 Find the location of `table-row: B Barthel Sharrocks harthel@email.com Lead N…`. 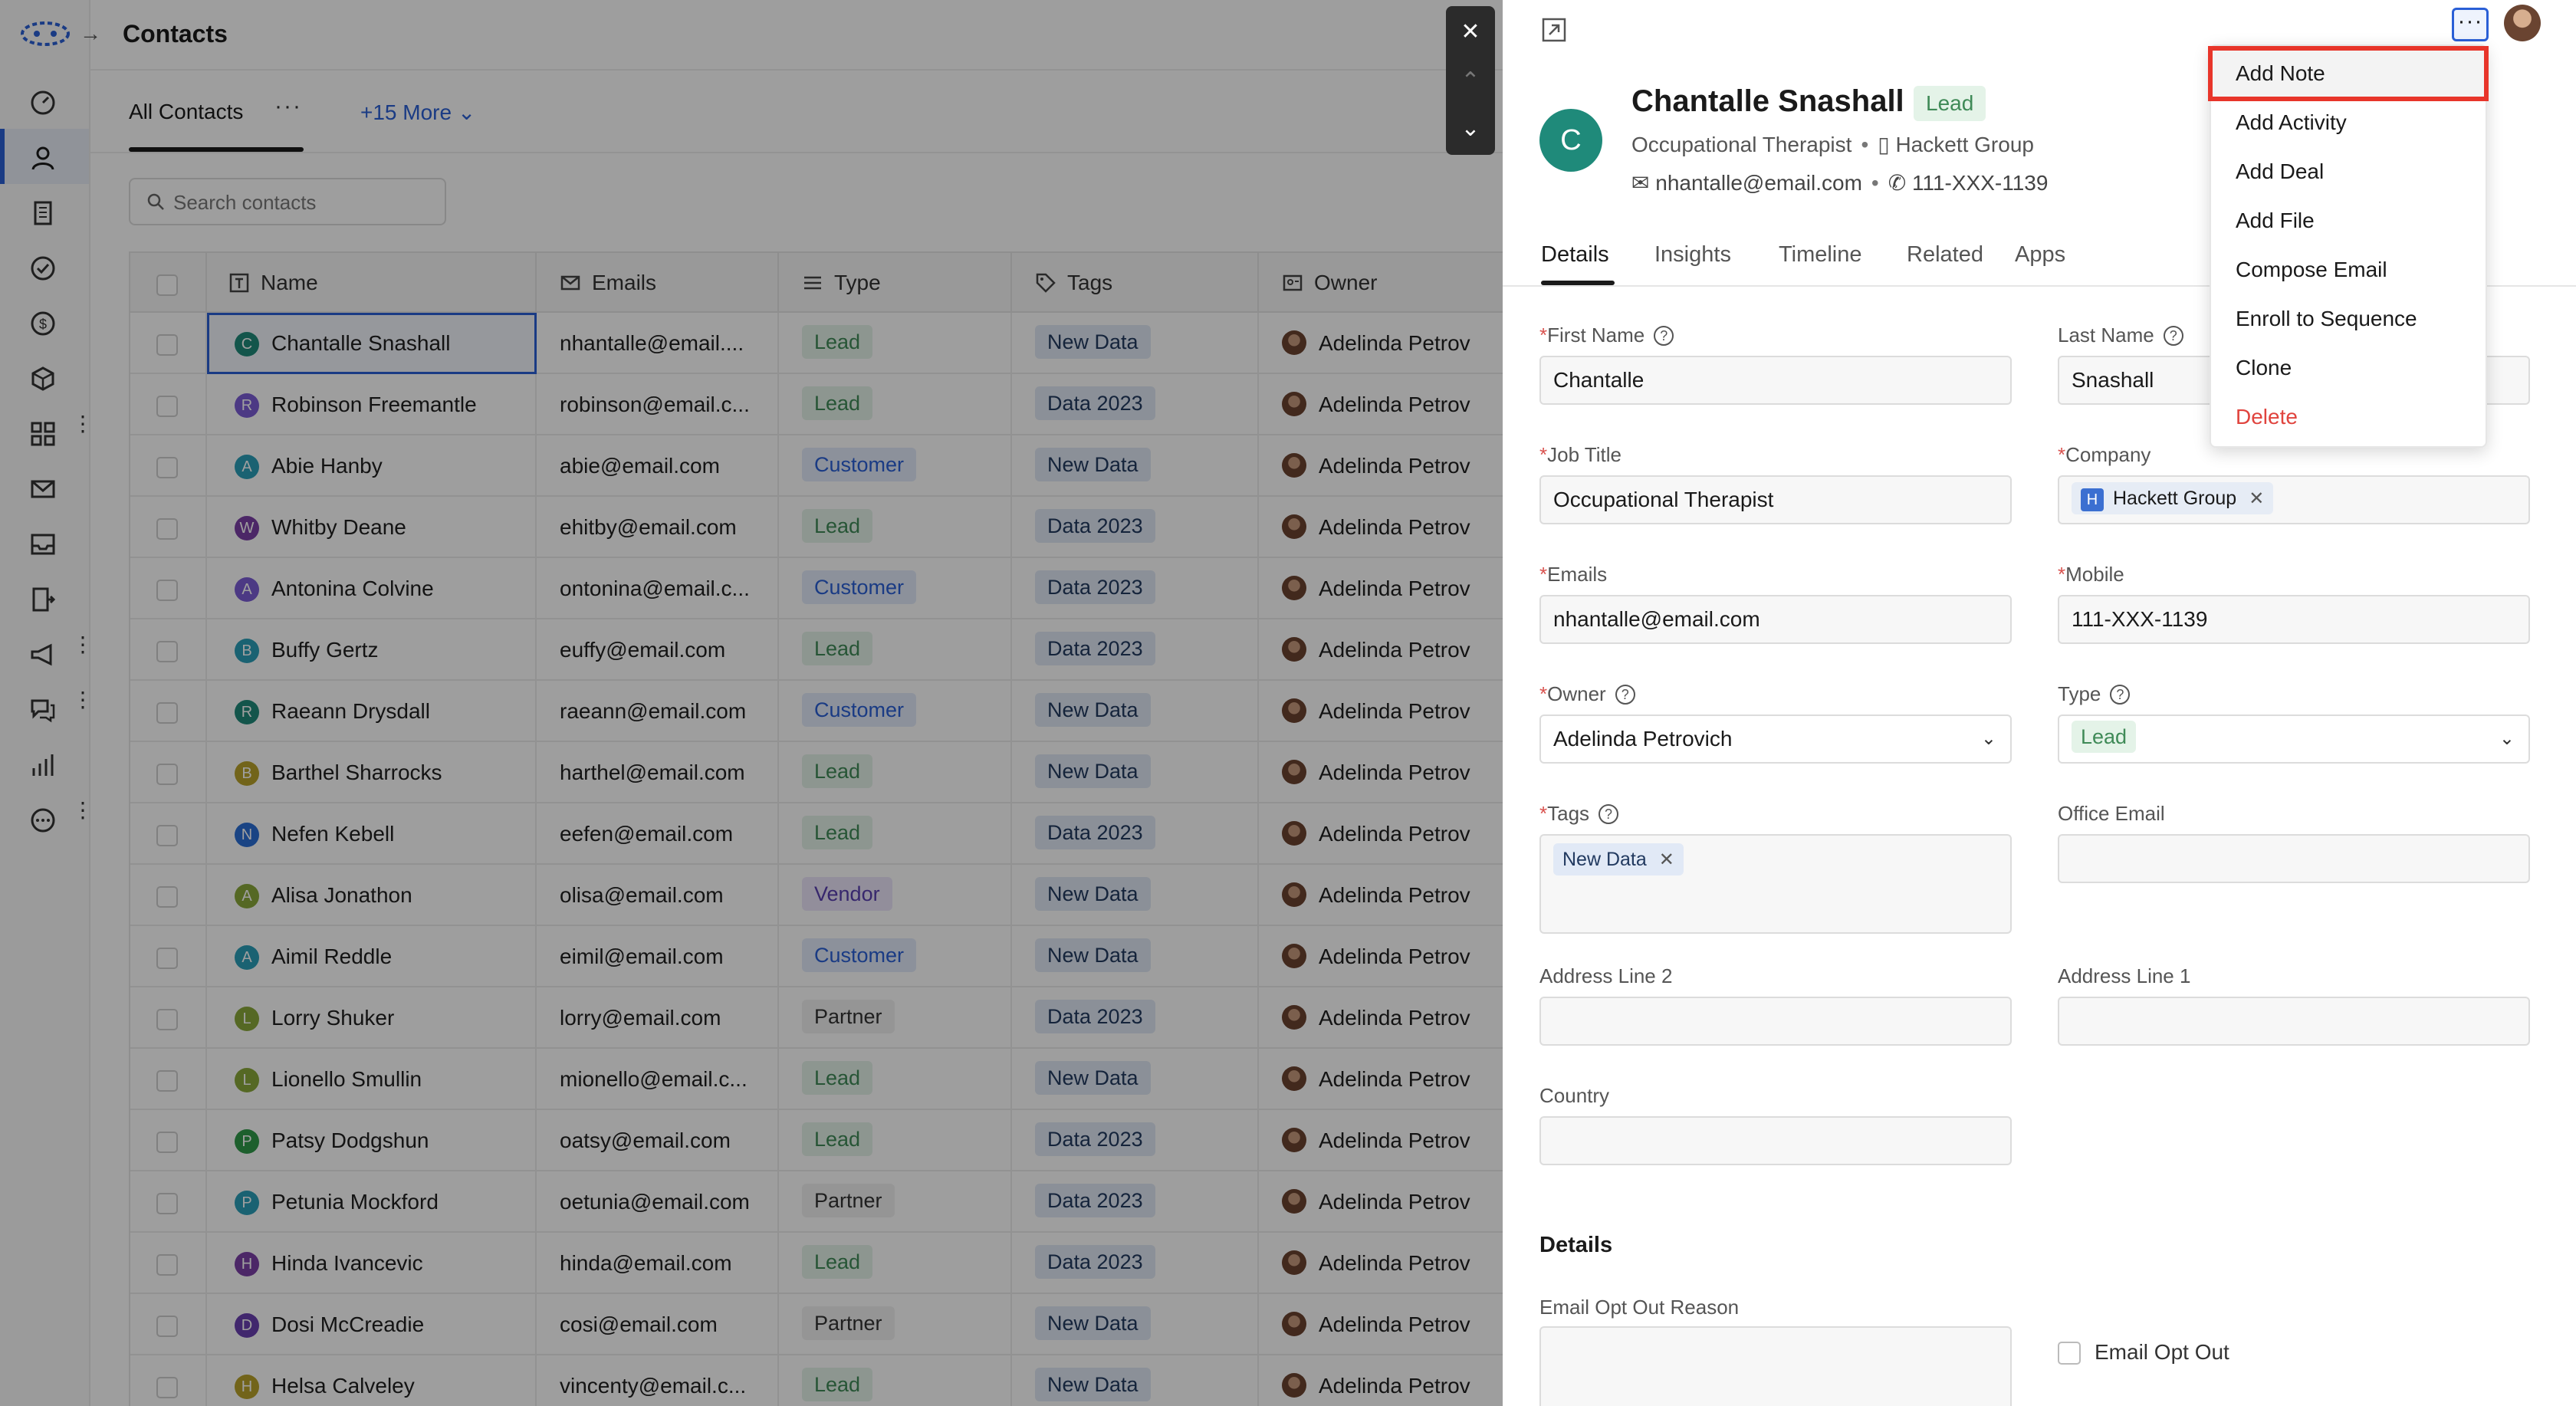

table-row: B Barthel Sharrocks harthel@email.com Lead N… is located at coordinates (817, 772).